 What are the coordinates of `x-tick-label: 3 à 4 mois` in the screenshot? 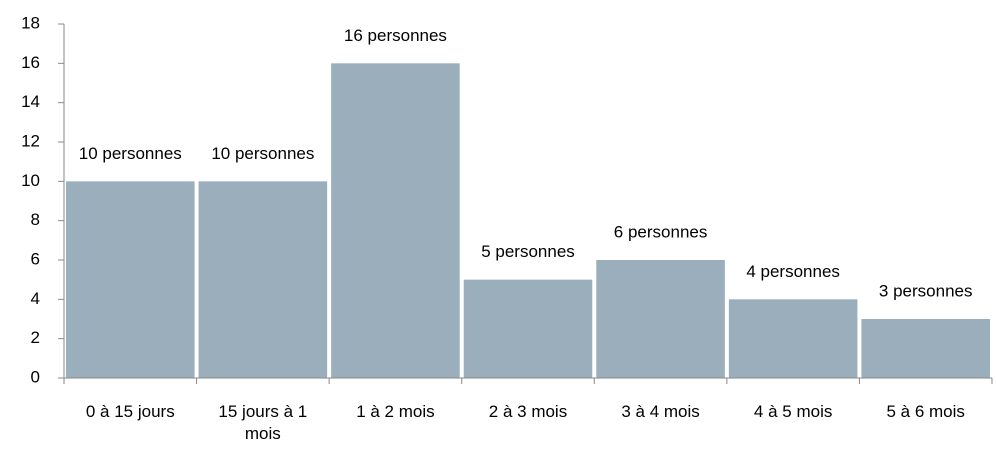 It's located at (660, 411).